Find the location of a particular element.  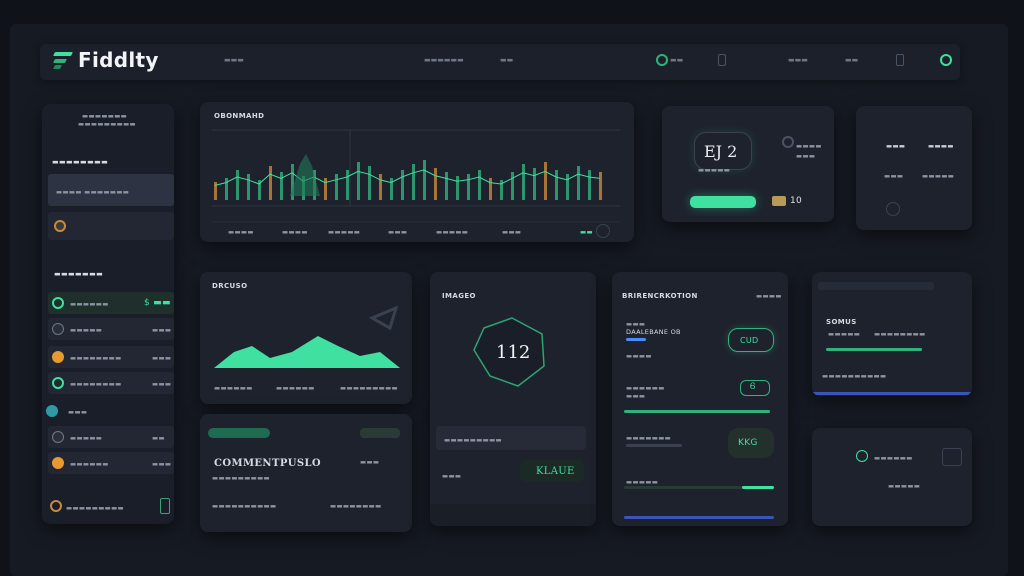

sidebar-asset-row: ▬▬▬▬▬ ▬▬▬ is located at coordinates (111, 329).